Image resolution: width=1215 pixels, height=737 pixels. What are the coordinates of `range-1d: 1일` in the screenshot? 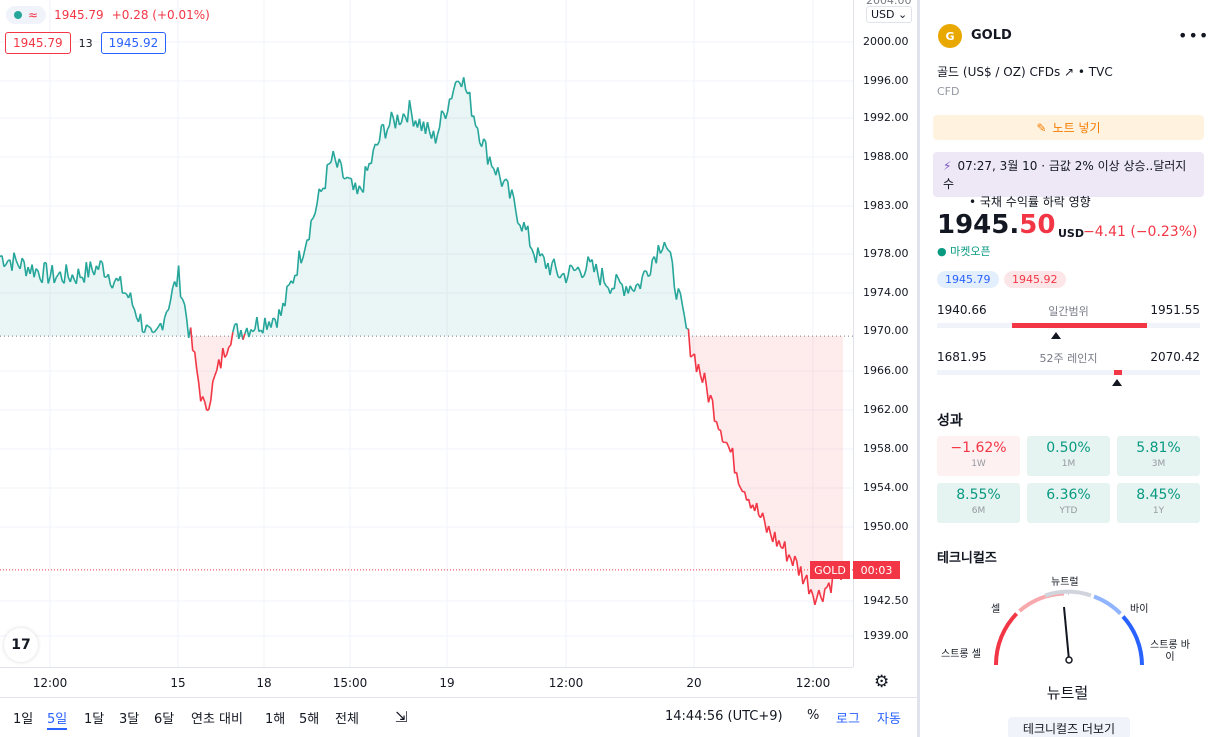 It's located at (23, 719).